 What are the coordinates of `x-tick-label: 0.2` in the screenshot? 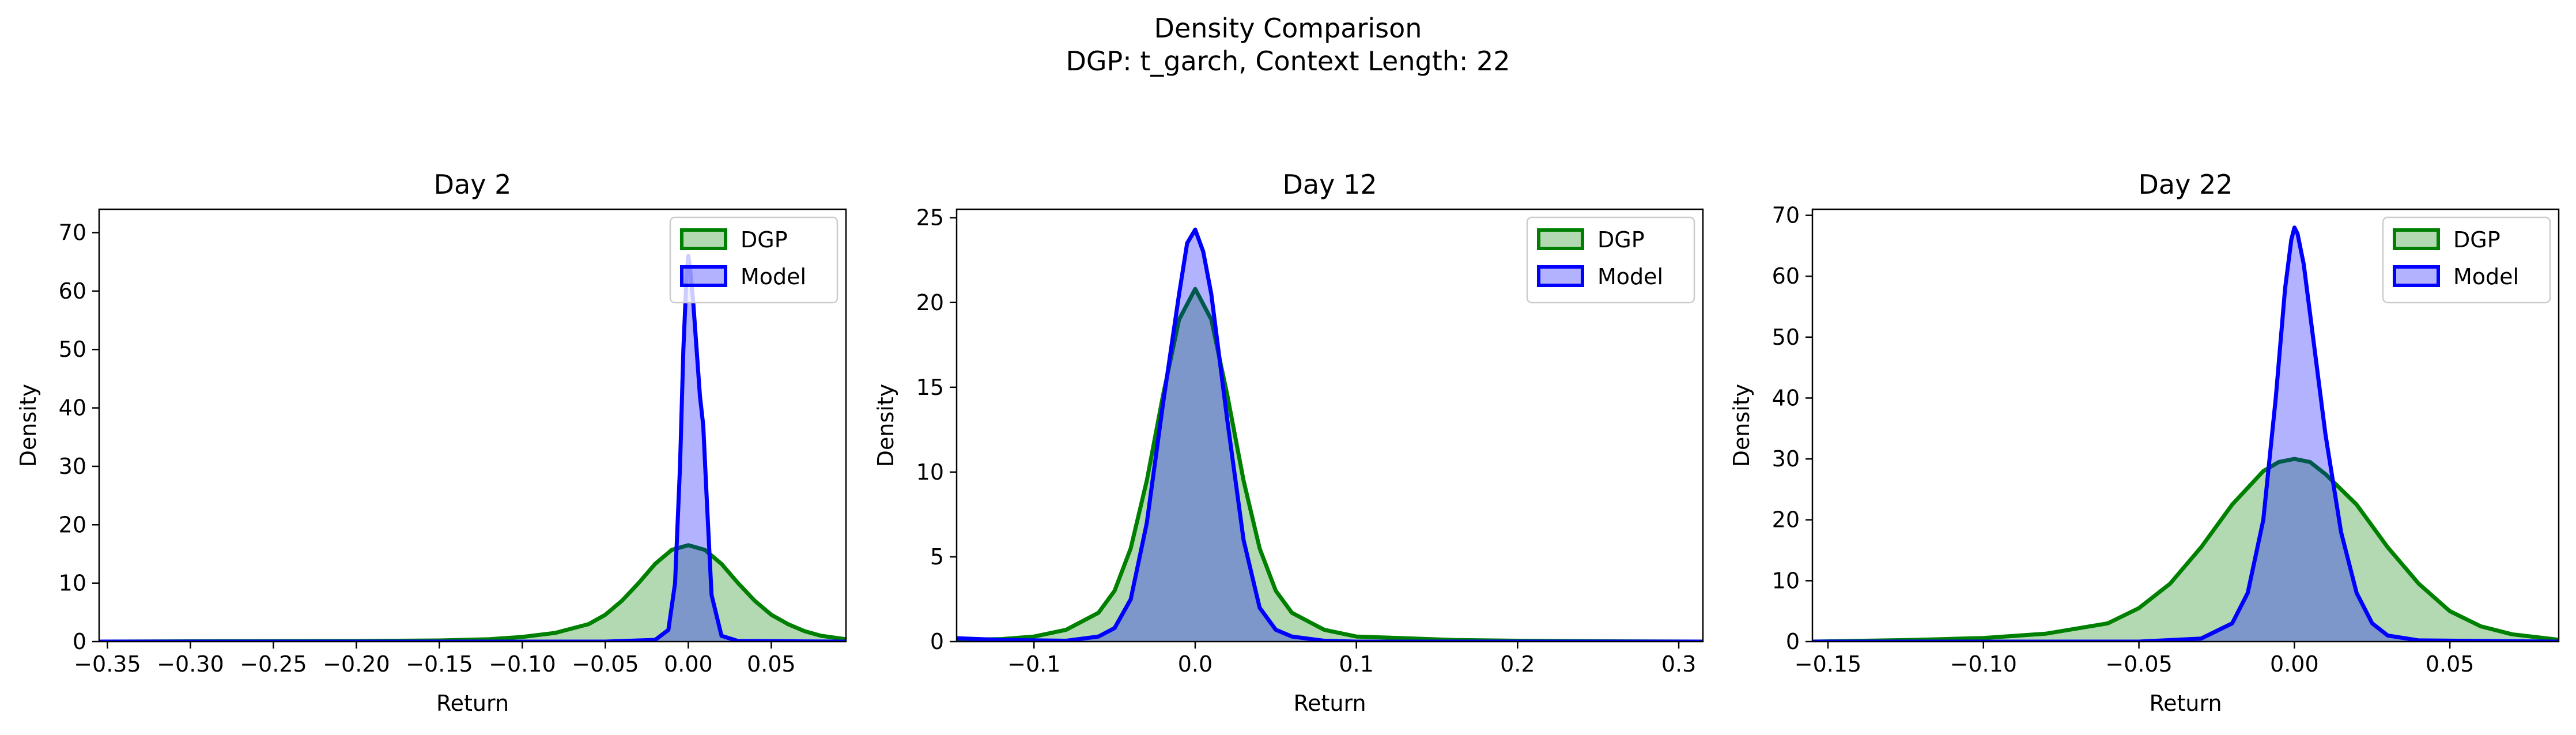 It's located at (1517, 664).